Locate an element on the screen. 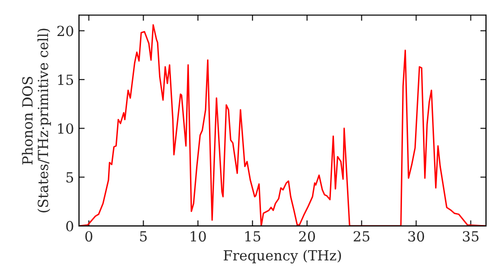  y-tick-label: 15 is located at coordinates (66, 80).